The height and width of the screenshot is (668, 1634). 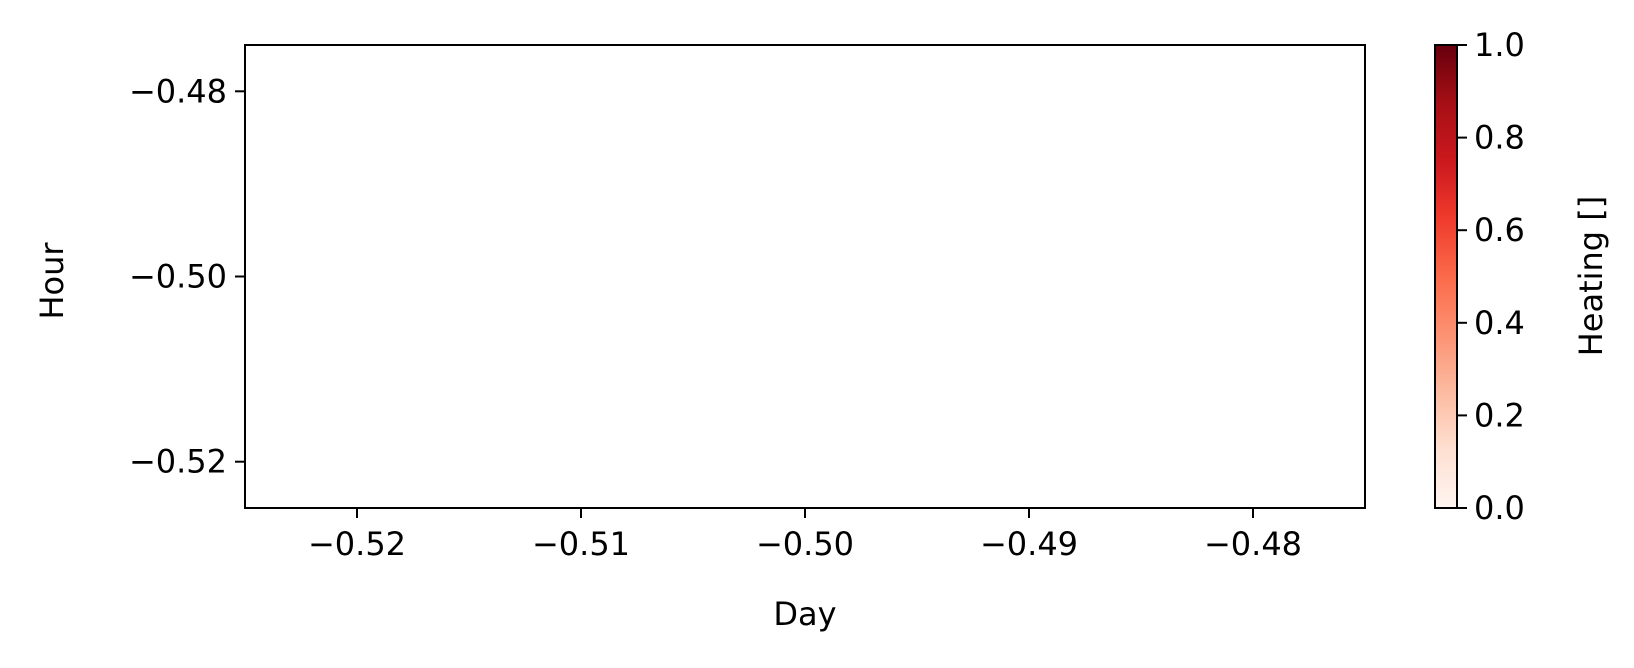 What do you see at coordinates (1446, 276) in the screenshot?
I see `colorbar` at bounding box center [1446, 276].